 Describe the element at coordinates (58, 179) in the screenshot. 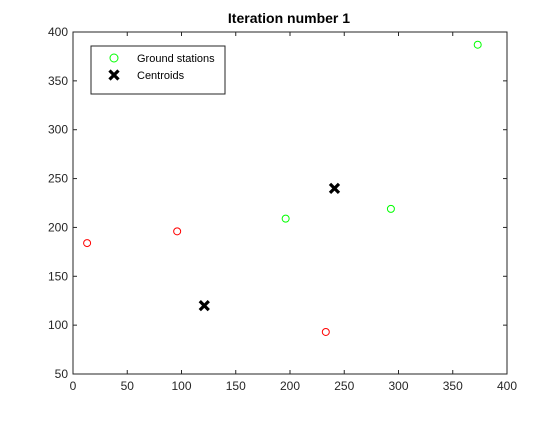

I see `y-tick-label: 250` at that location.